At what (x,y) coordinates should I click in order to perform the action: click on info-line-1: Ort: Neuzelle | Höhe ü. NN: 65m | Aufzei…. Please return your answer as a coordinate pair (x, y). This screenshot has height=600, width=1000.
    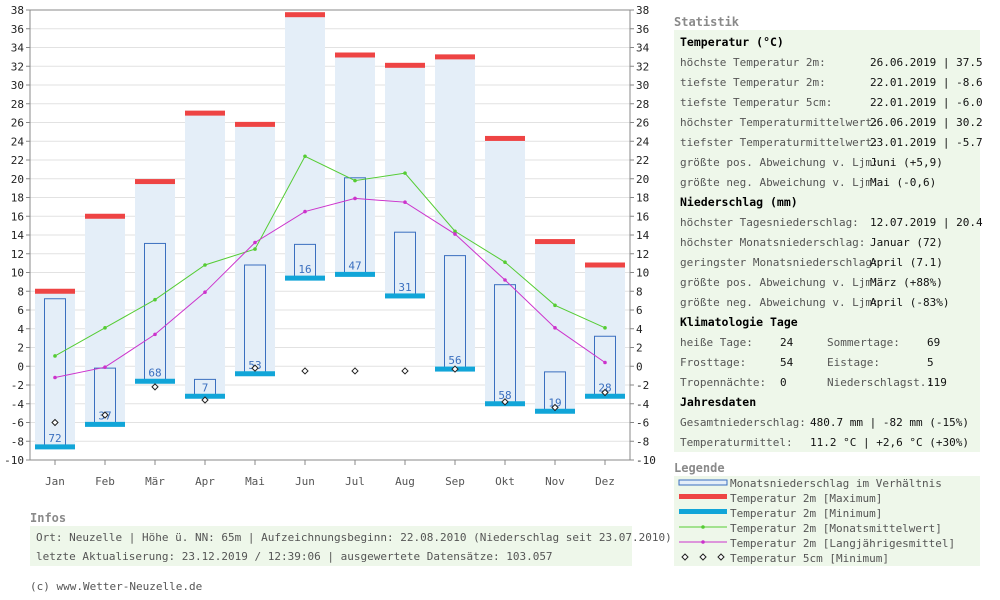
    Looking at the image, I should click on (354, 537).